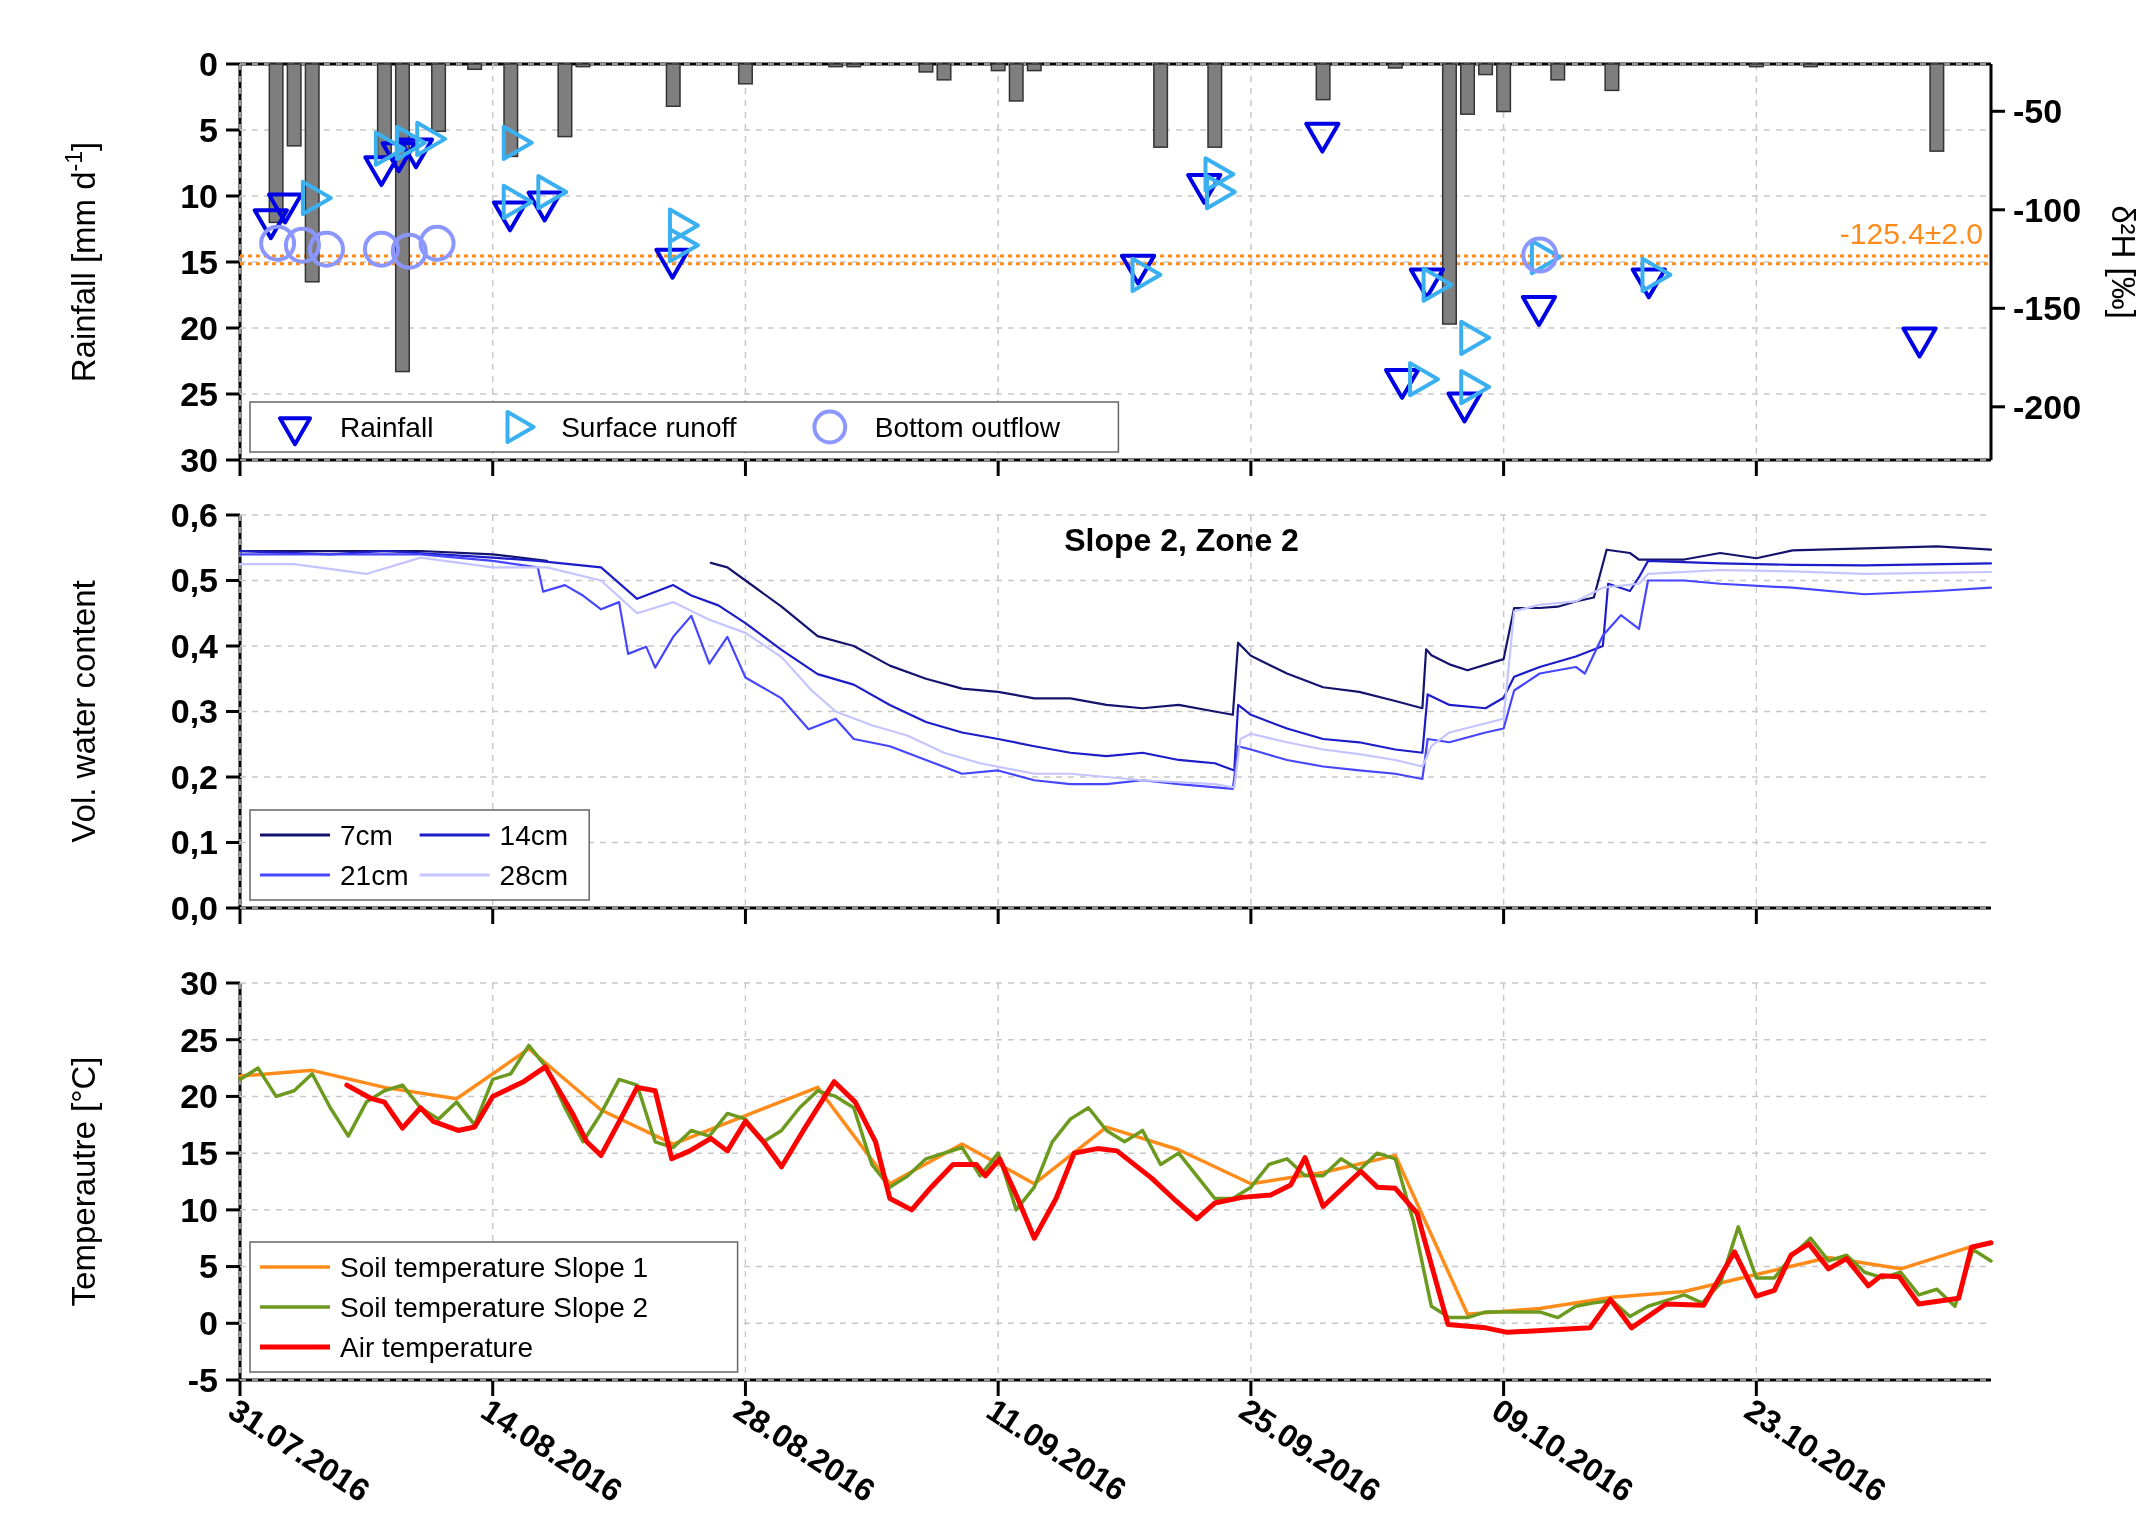 The width and height of the screenshot is (2153, 1517). Describe the element at coordinates (2038, 111) in the screenshot. I see `y2-tick-label: -50` at that location.